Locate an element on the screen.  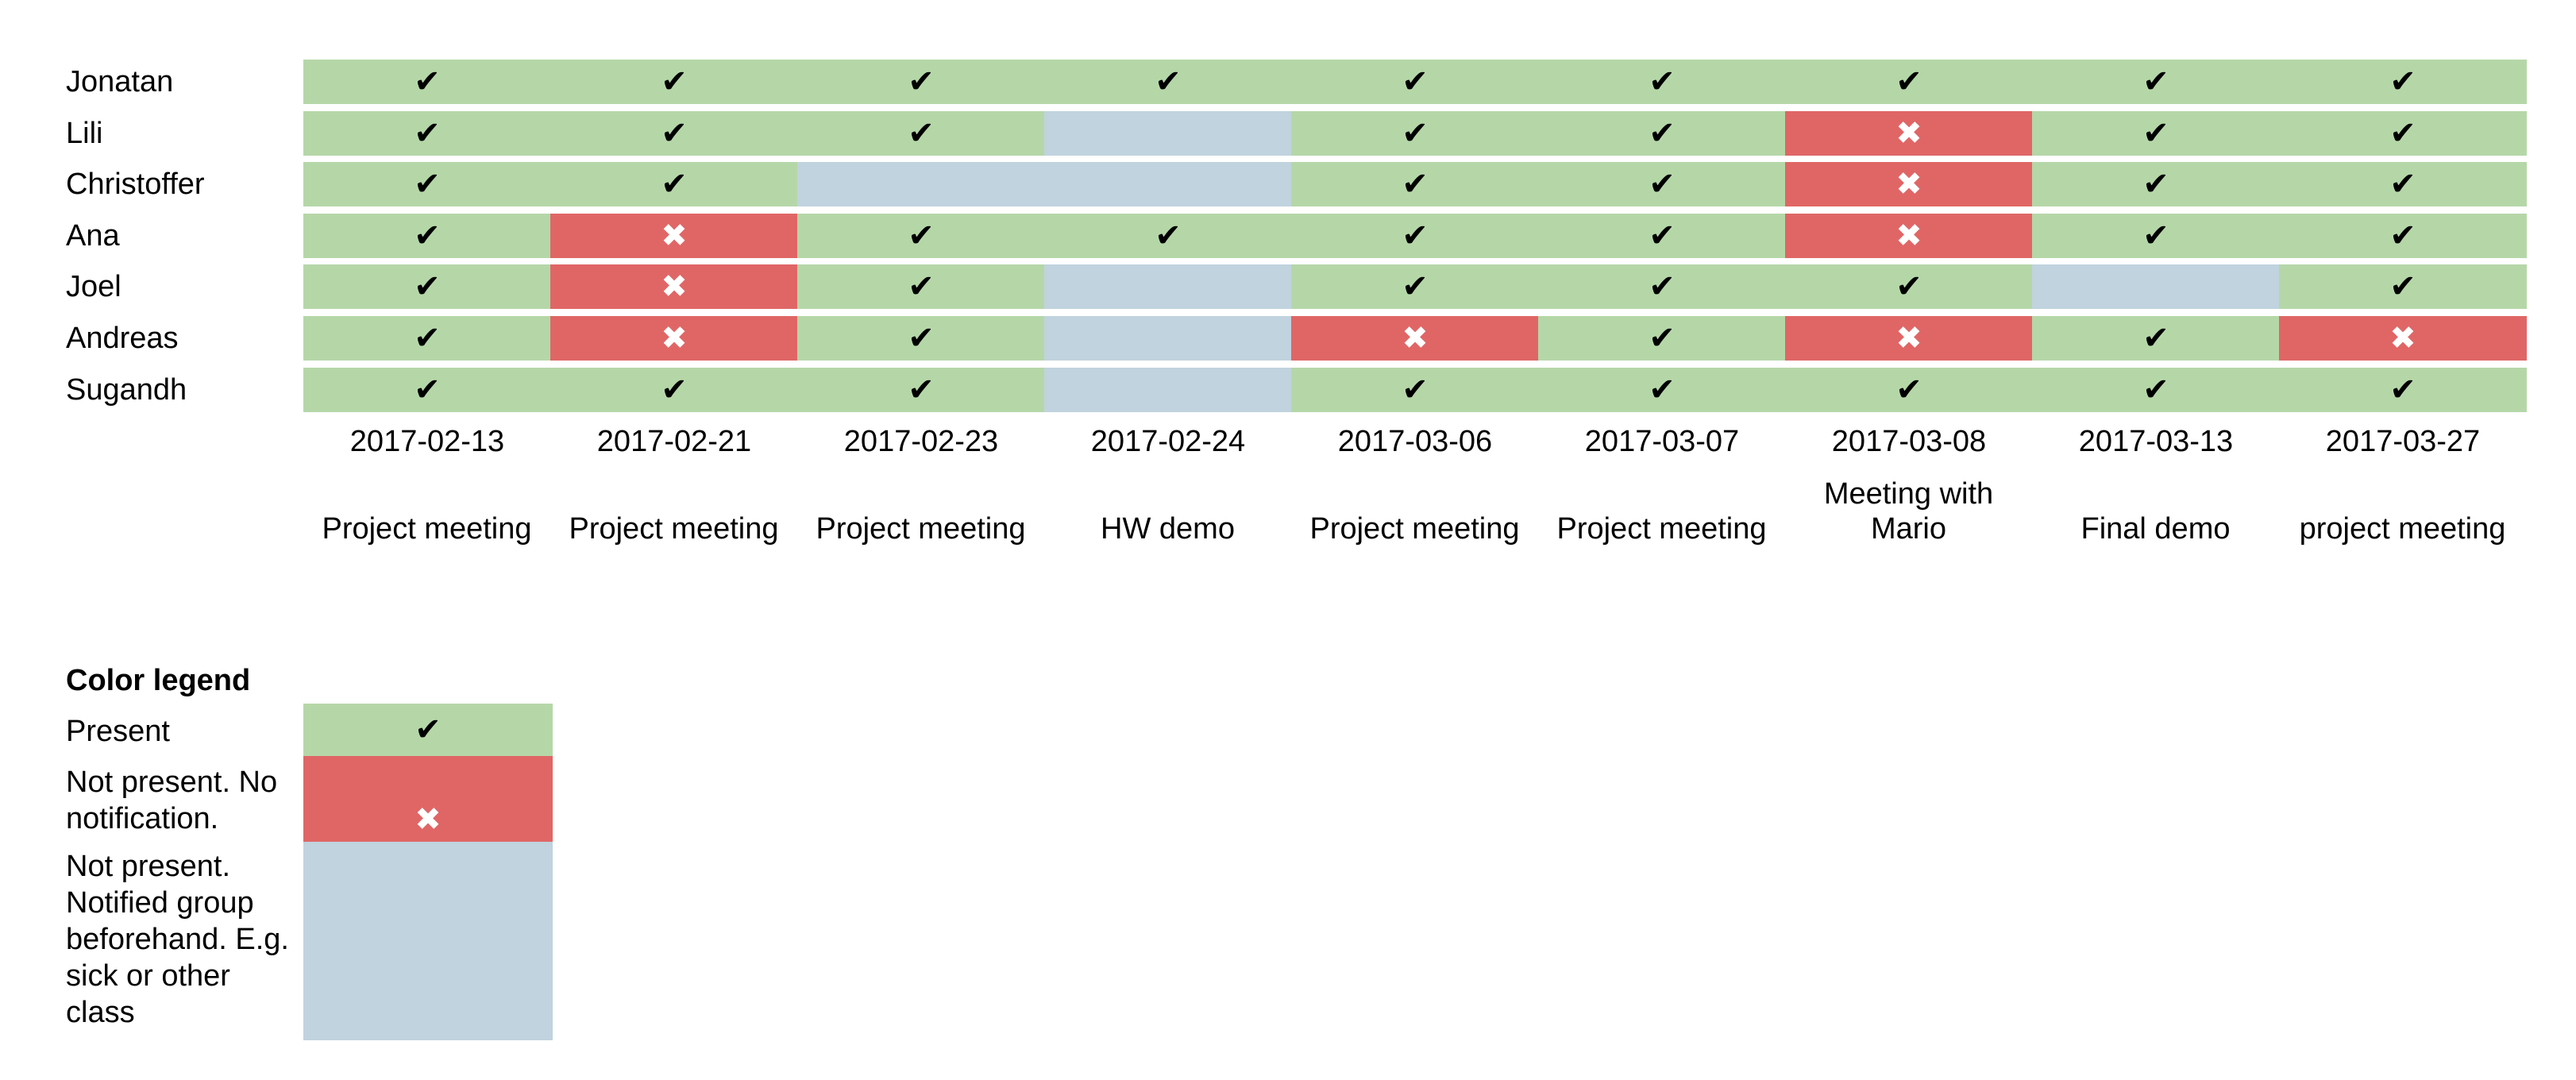
event-label: project meeting is located at coordinates (2402, 529).